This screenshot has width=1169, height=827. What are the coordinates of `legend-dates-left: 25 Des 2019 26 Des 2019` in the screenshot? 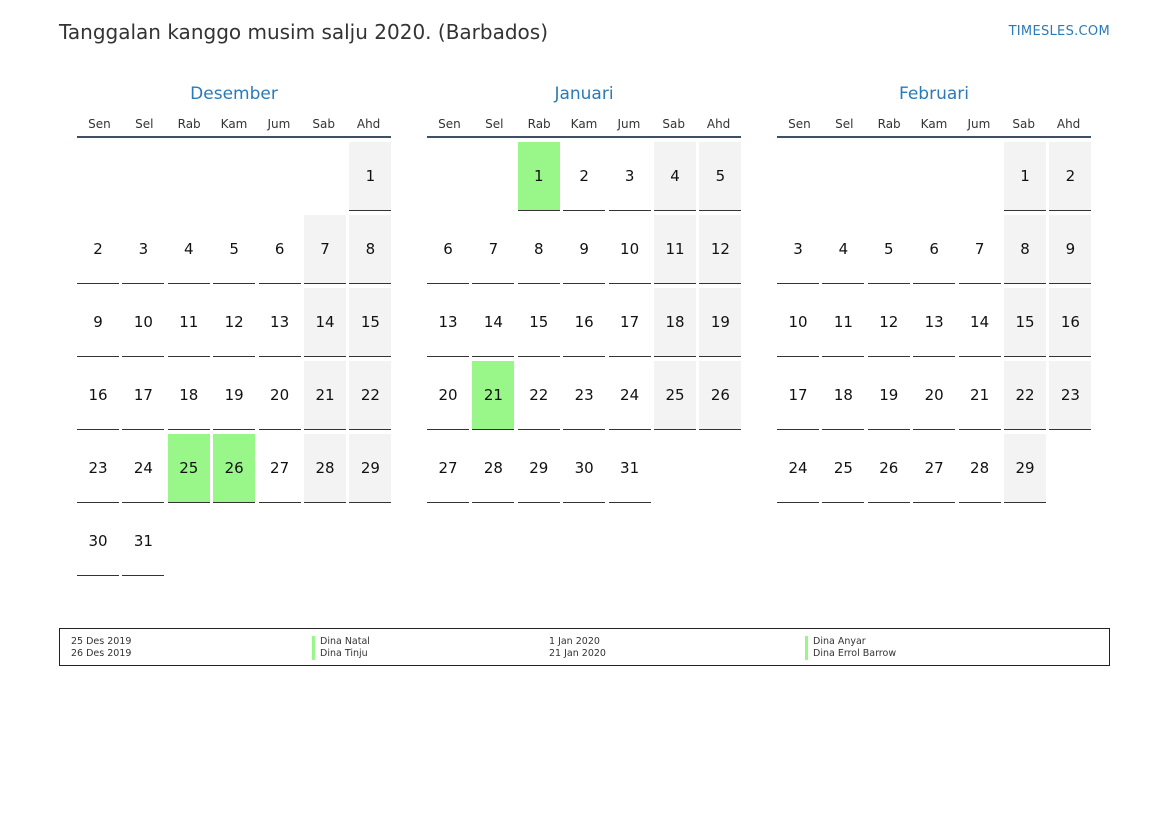 It's located at (101, 648).